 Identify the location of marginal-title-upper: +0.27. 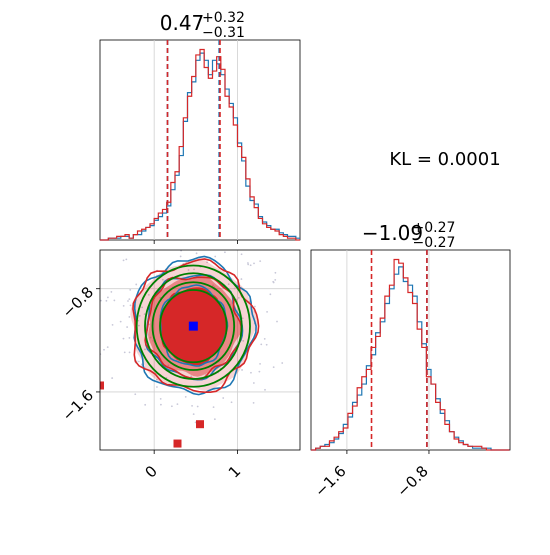
(434, 228).